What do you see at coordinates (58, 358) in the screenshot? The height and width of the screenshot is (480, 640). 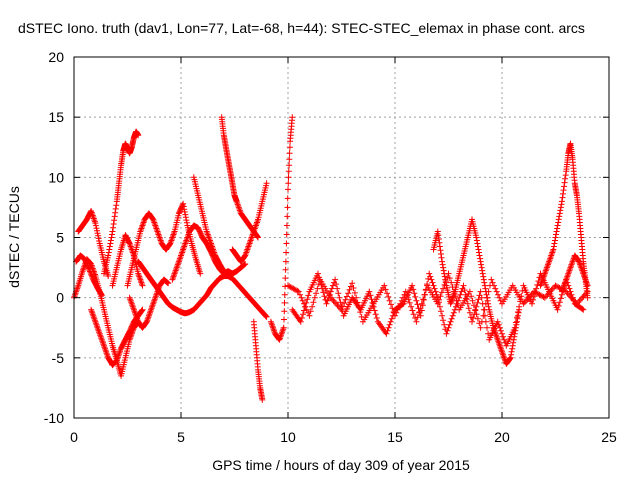 I see `y-tick-label: -5` at bounding box center [58, 358].